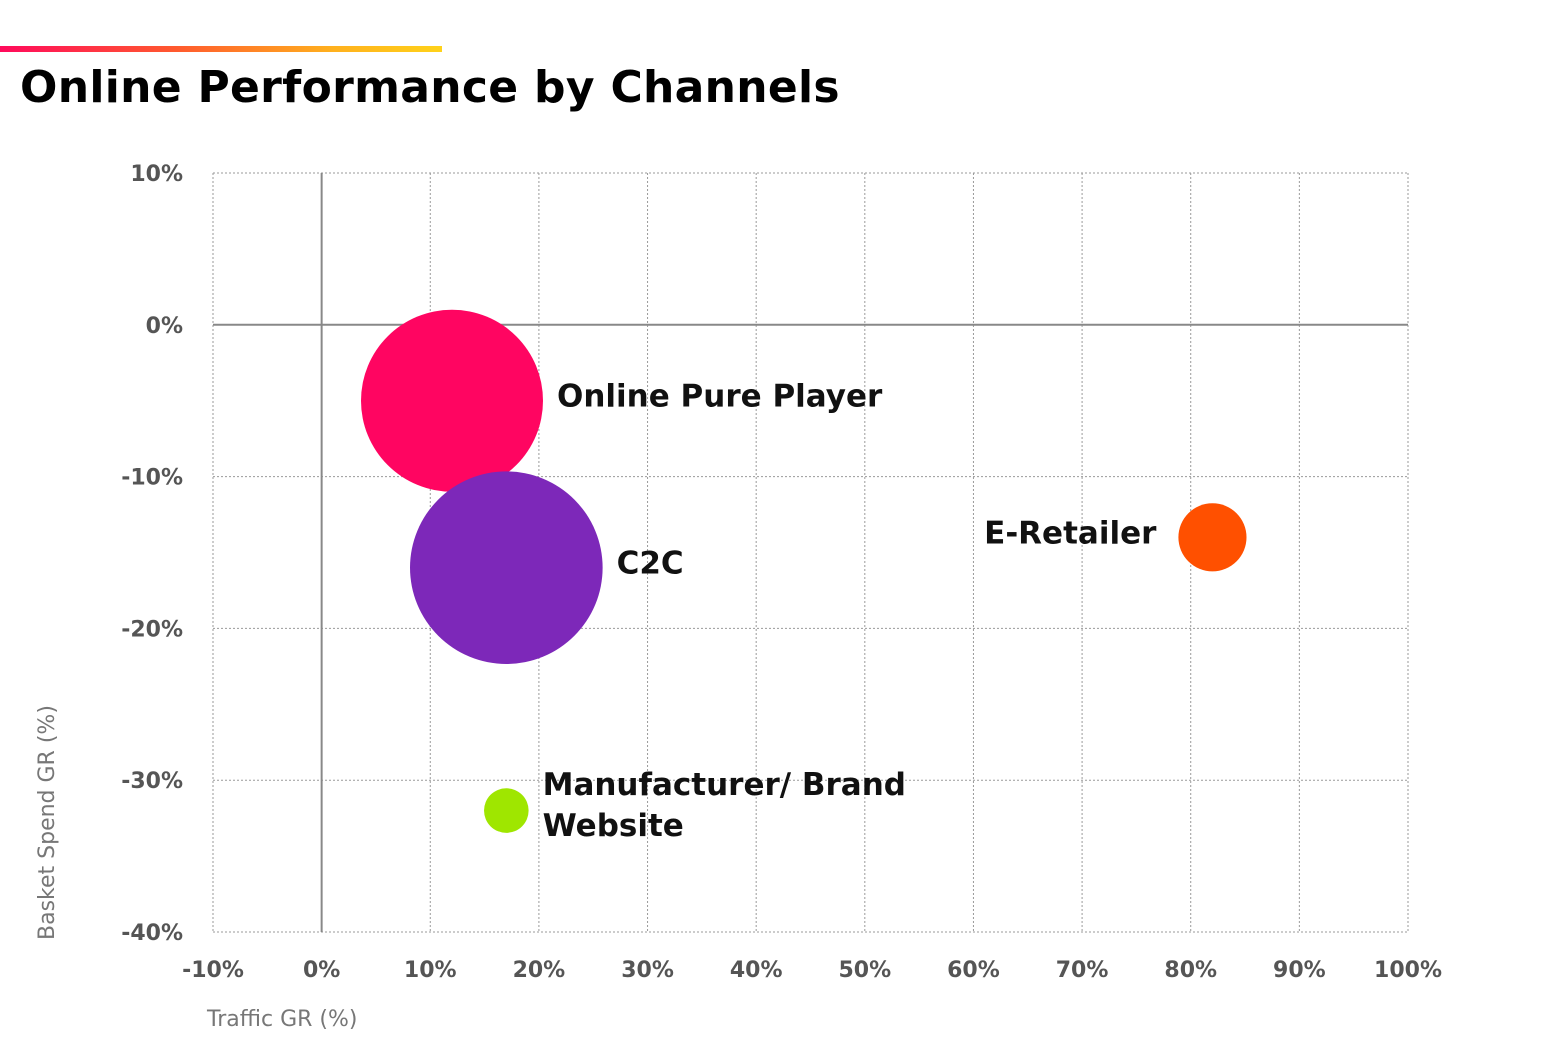 This screenshot has width=1544, height=1049. What do you see at coordinates (1082, 970) in the screenshot?
I see `x-tick-label: 70%` at bounding box center [1082, 970].